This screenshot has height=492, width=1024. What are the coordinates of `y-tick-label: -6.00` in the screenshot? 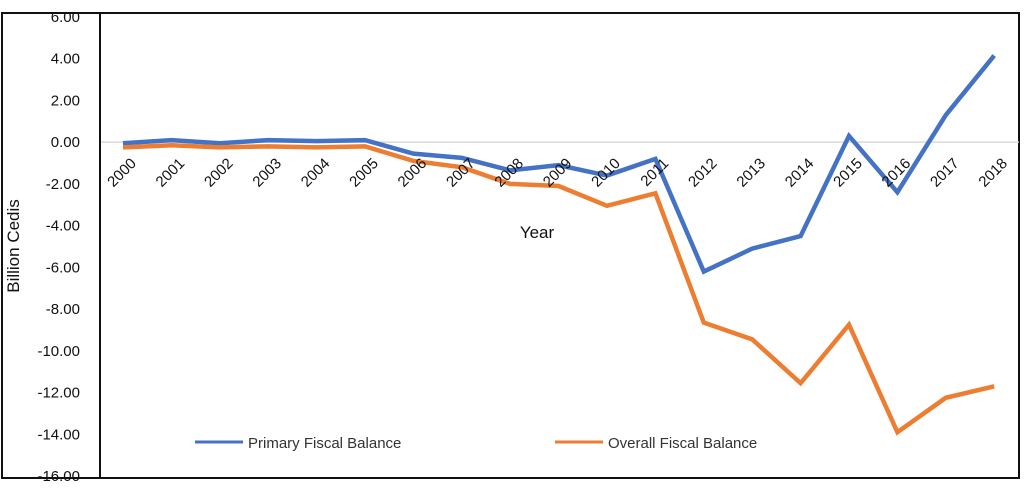 It's located at (63, 267).